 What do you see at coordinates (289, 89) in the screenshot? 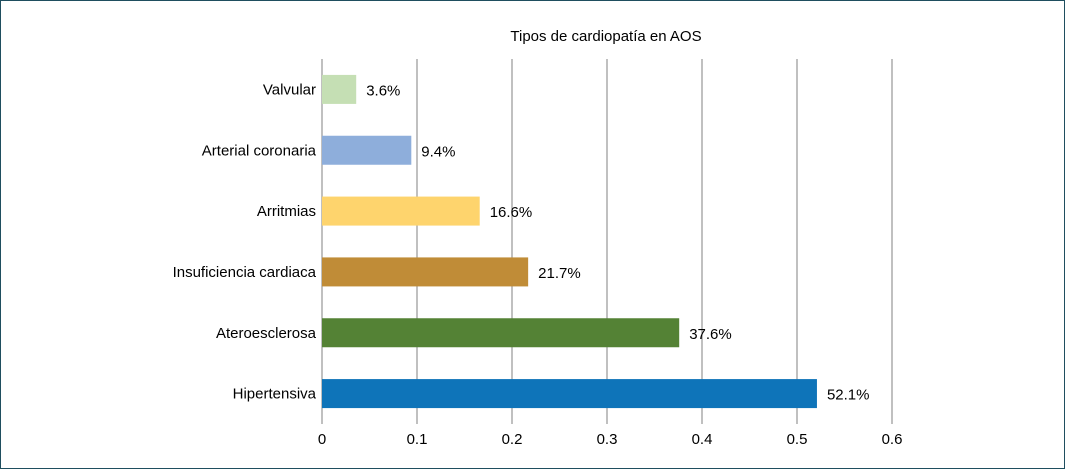
I see `category-label: Valvular` at bounding box center [289, 89].